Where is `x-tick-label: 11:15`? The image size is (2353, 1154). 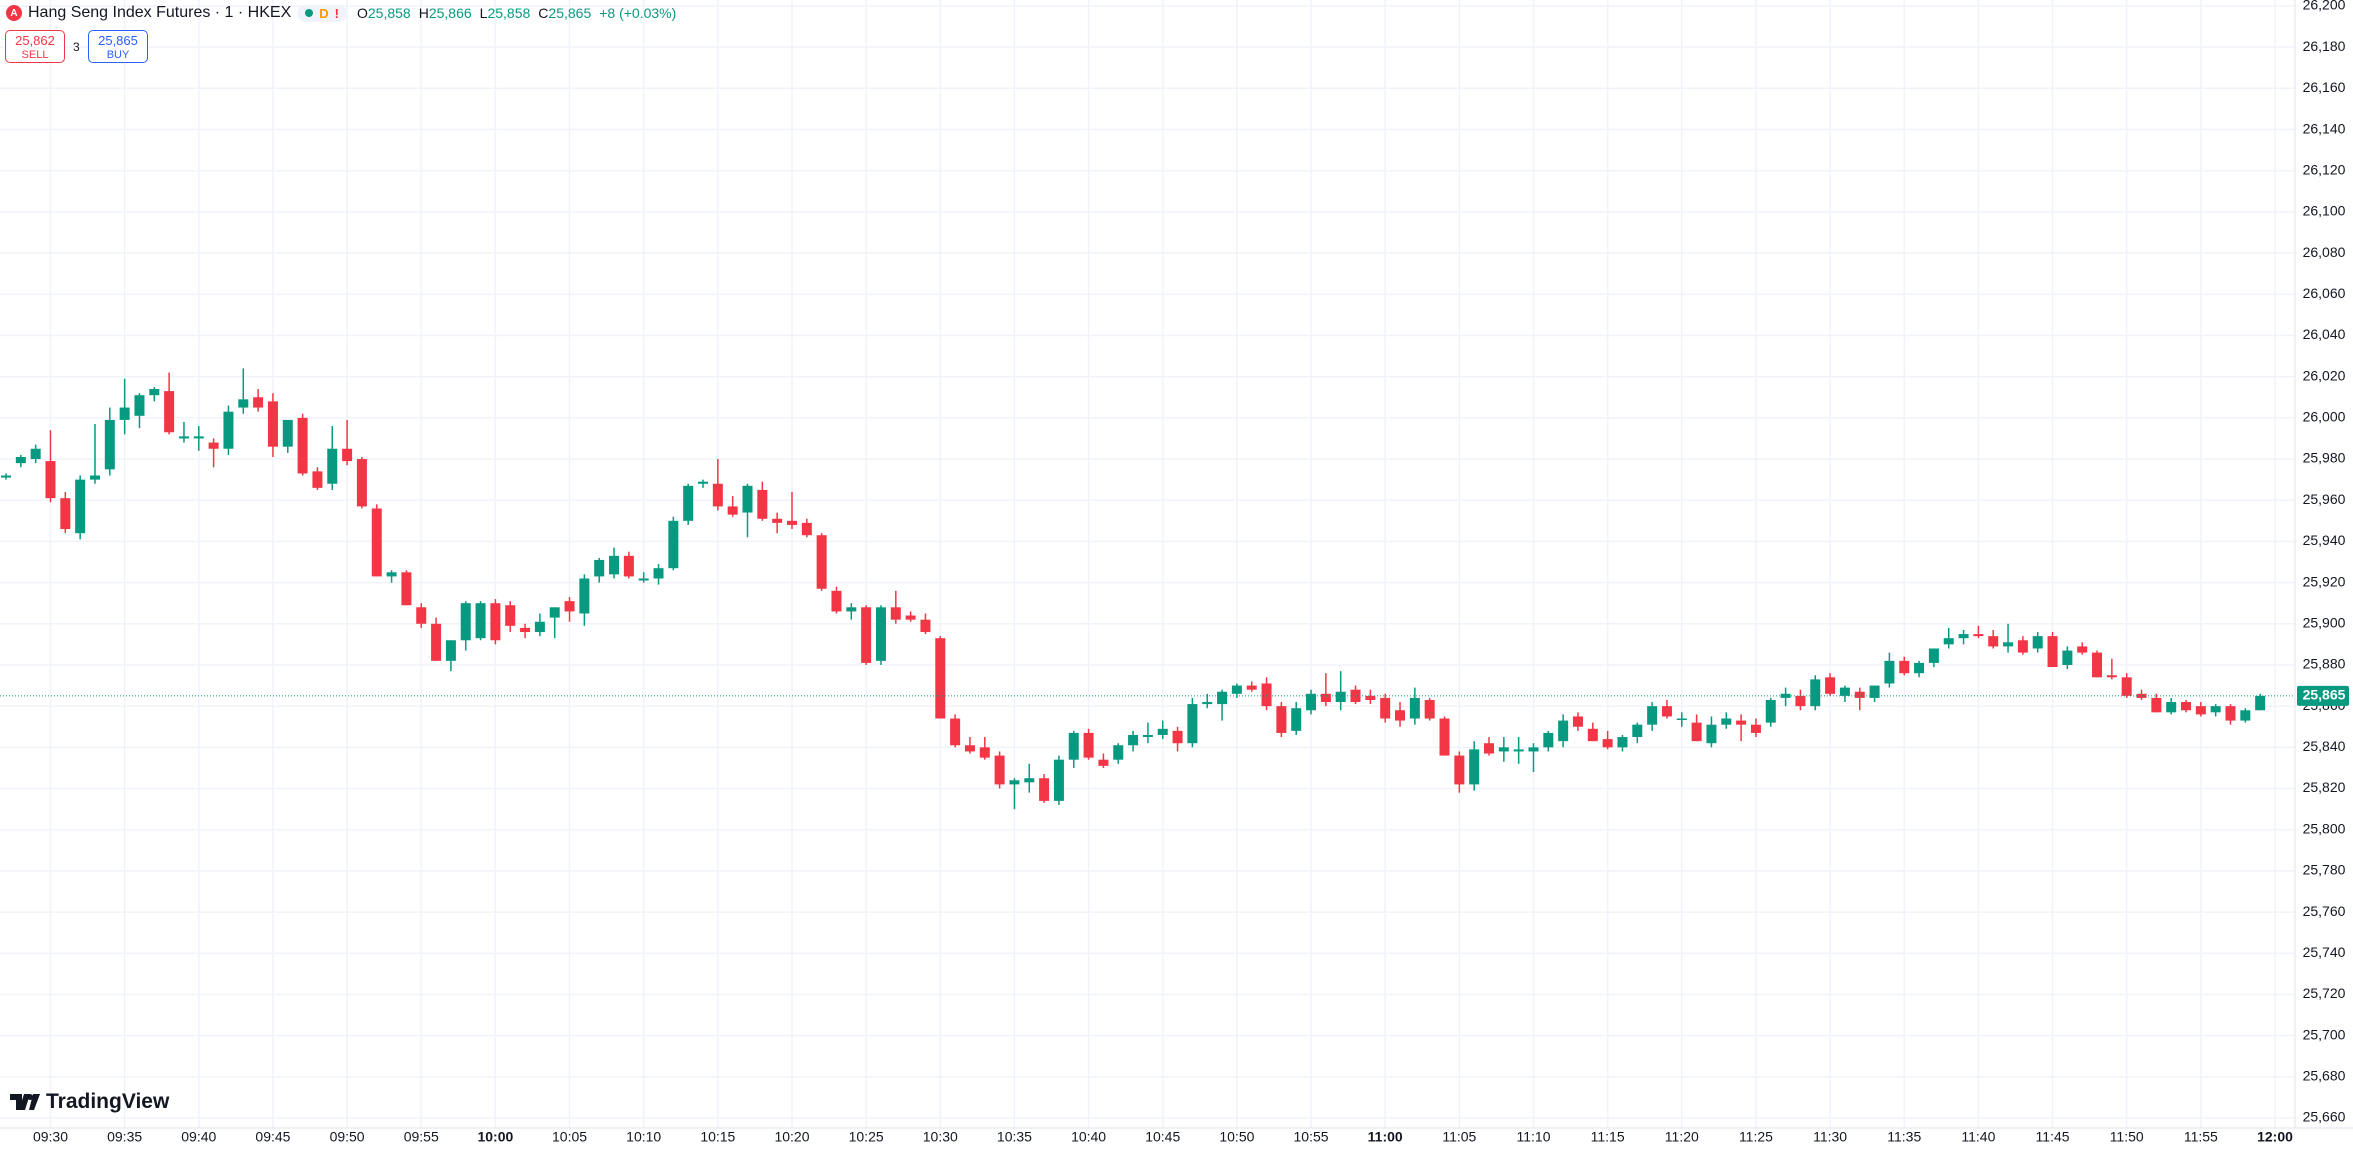 x-tick-label: 11:15 is located at coordinates (1608, 1137).